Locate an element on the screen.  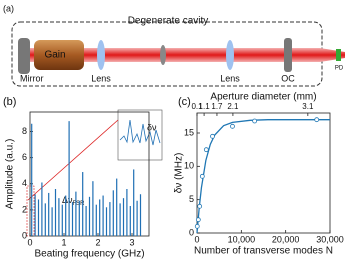
gain-label: Gain is located at coordinates (54, 55).